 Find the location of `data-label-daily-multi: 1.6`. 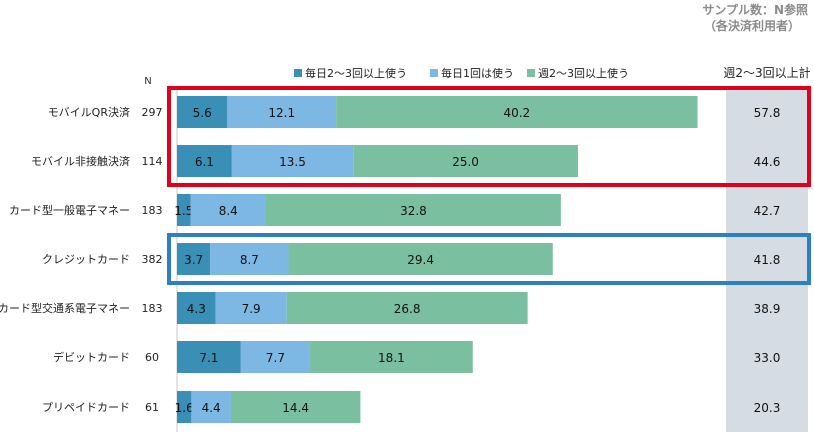

data-label-daily-multi: 1.6 is located at coordinates (184, 408).